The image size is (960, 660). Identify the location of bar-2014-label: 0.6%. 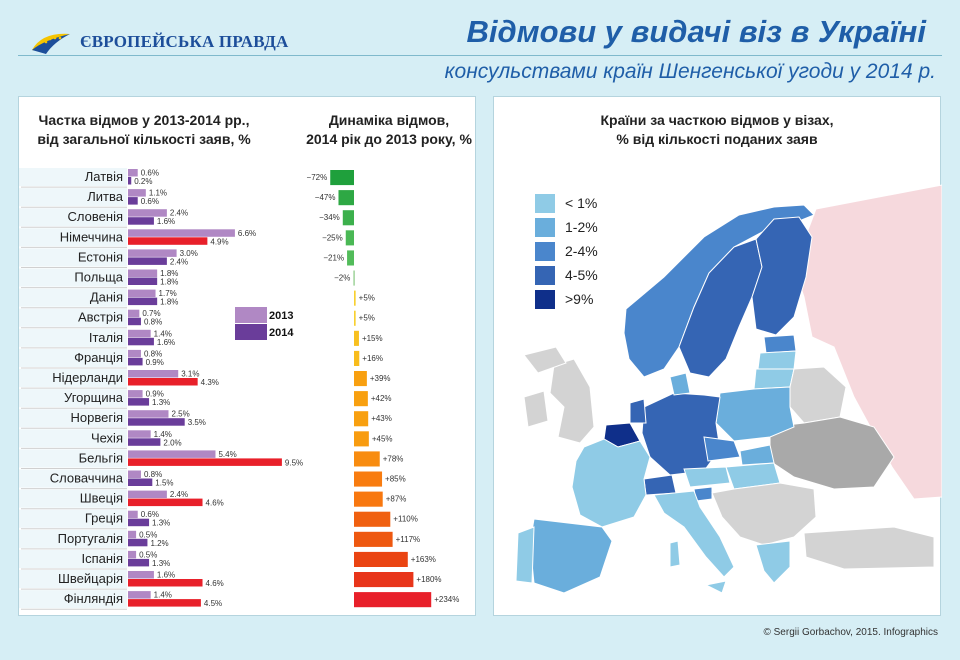
(150, 201).